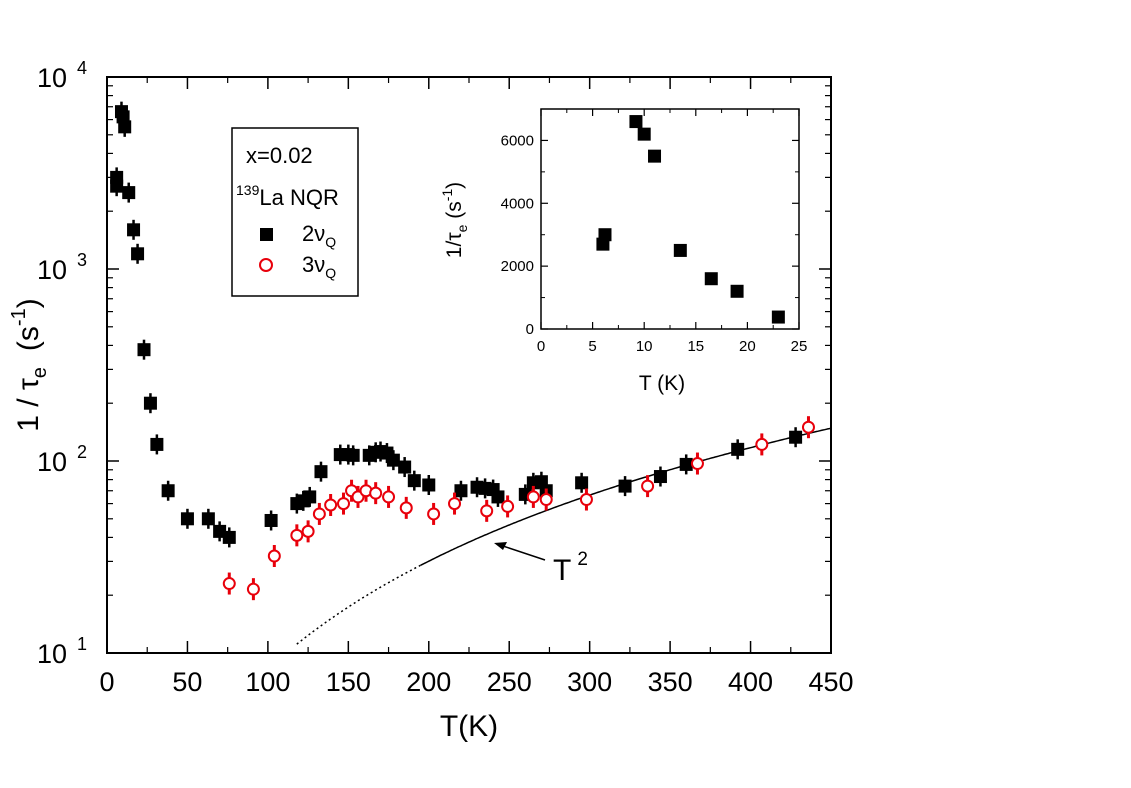 The width and height of the screenshot is (1131, 788). What do you see at coordinates (690, 219) in the screenshot?
I see `inset-data-series` at bounding box center [690, 219].